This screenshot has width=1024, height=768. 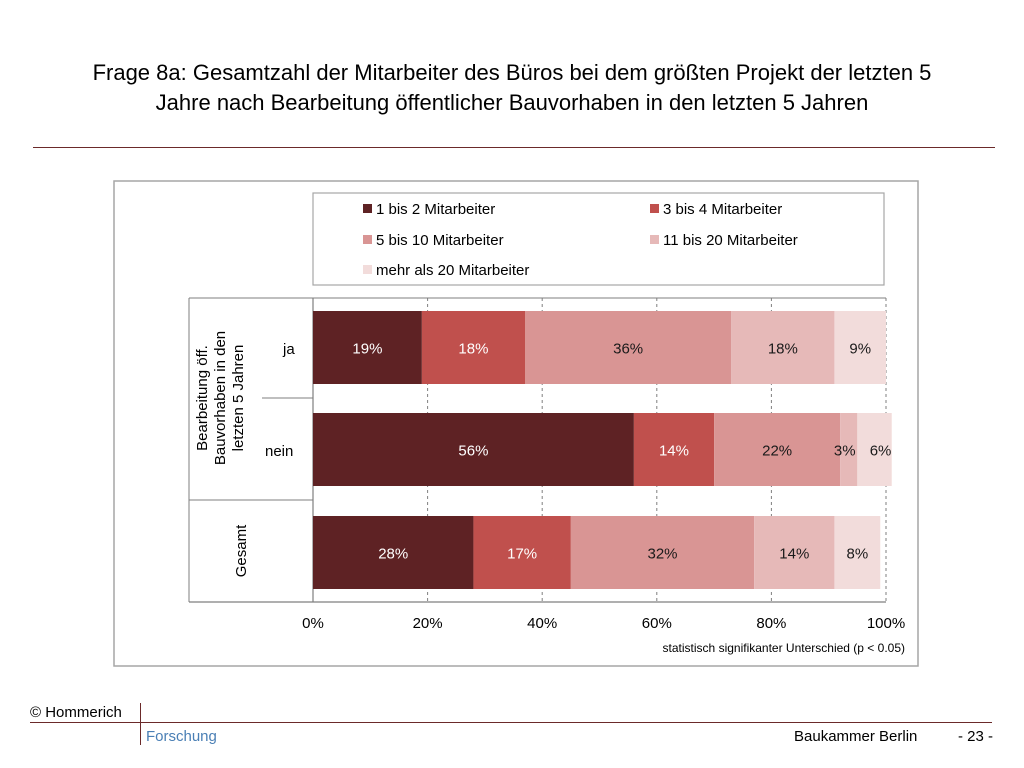 I want to click on data-label-2-2: 14%, so click(x=674, y=451).